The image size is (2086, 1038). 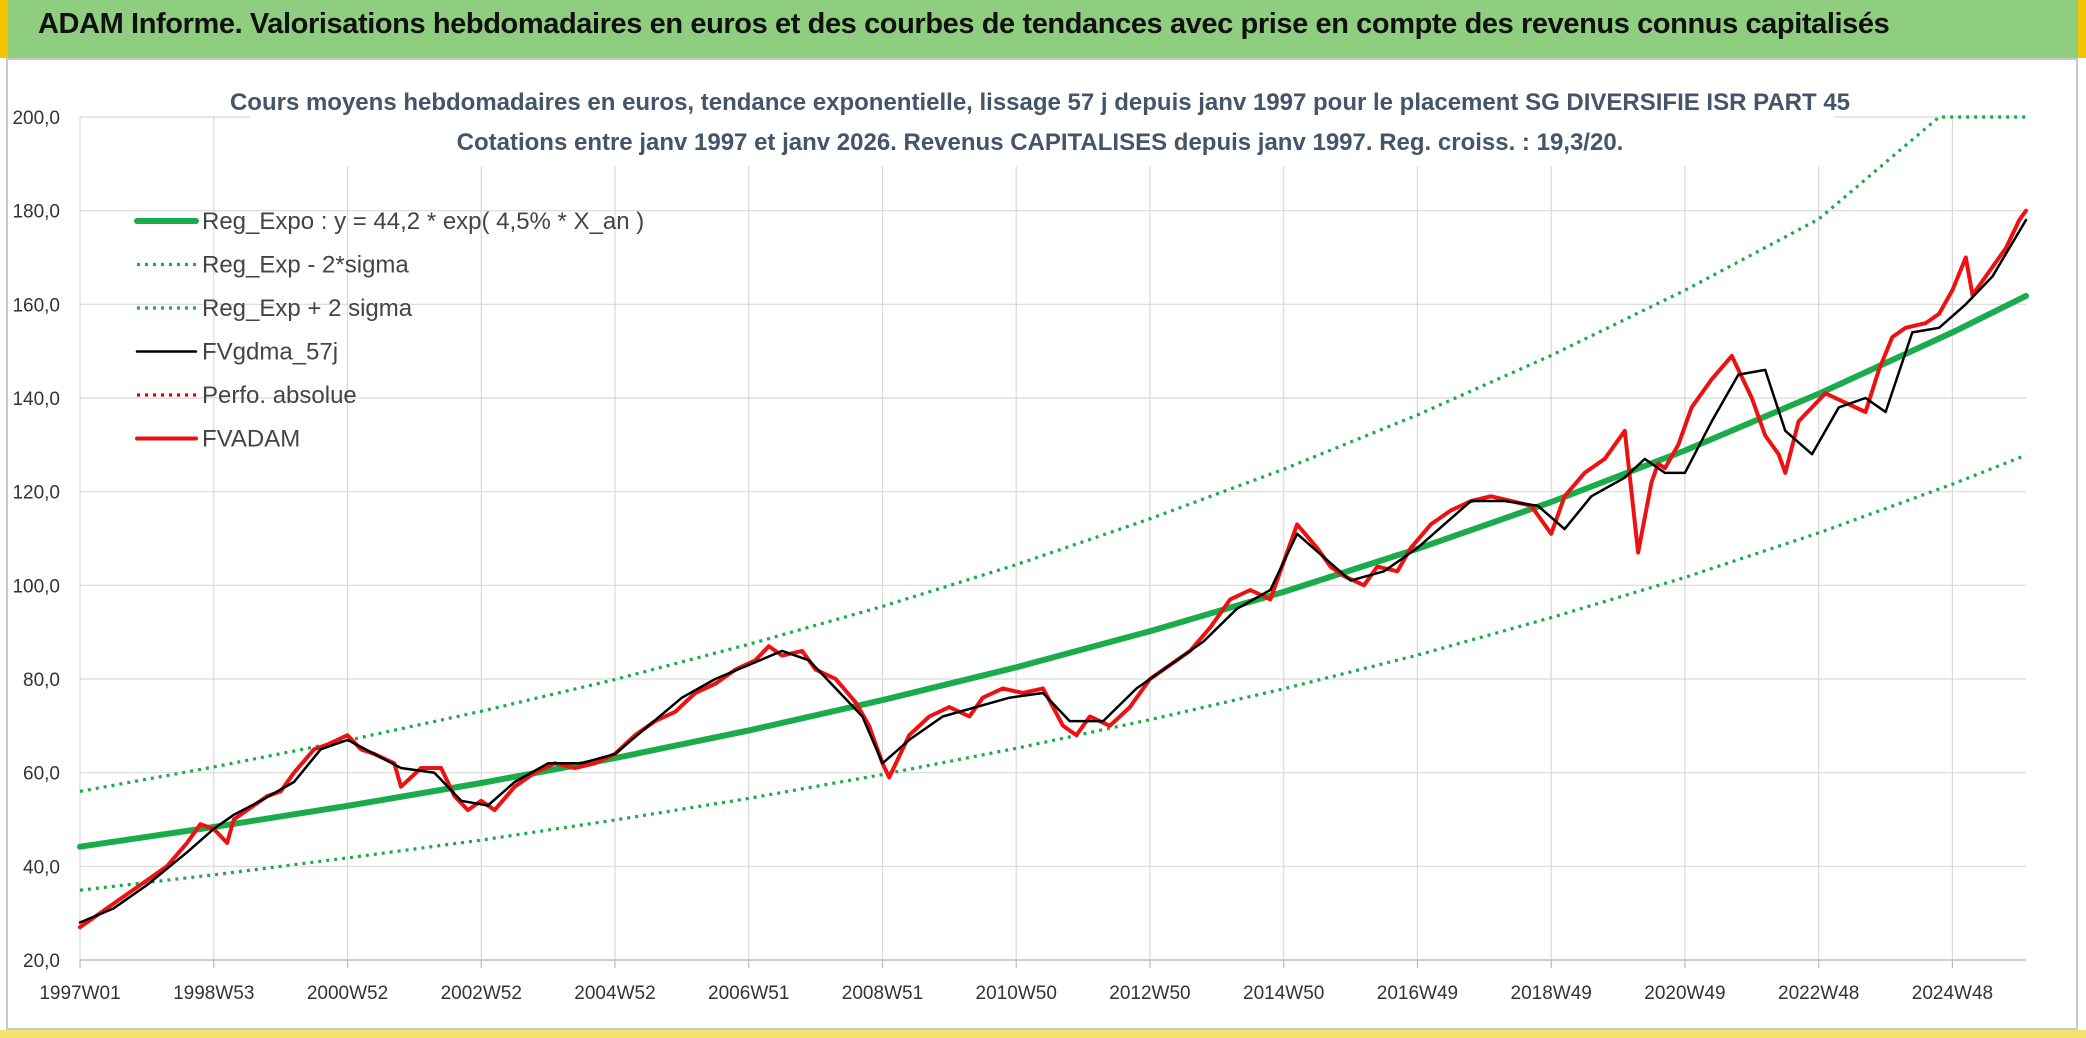 What do you see at coordinates (1417, 993) in the screenshot?
I see `x-tick-label: 2016W49` at bounding box center [1417, 993].